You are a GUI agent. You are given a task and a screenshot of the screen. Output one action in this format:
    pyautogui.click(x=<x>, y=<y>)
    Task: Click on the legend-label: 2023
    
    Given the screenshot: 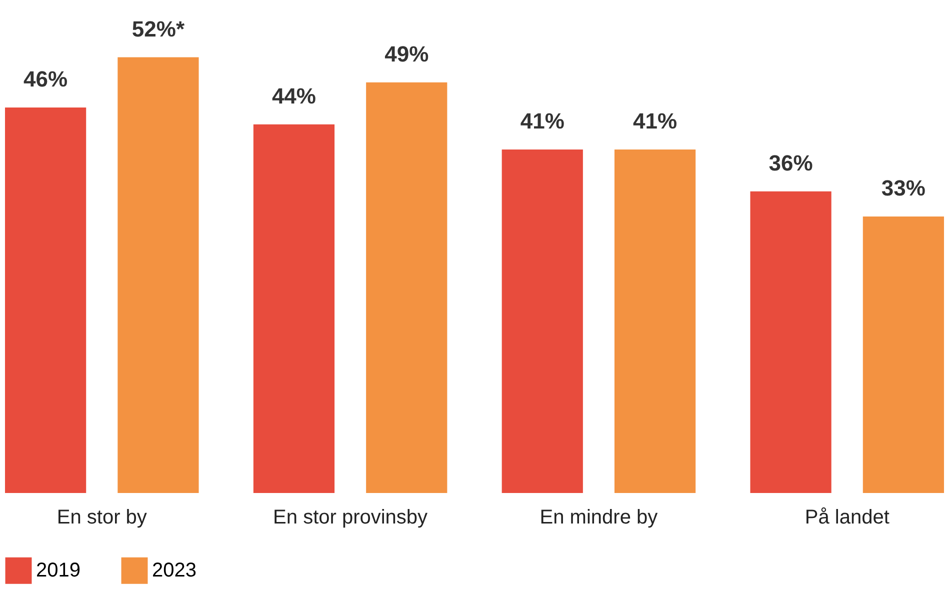 What is the action you would take?
    pyautogui.click(x=174, y=571)
    